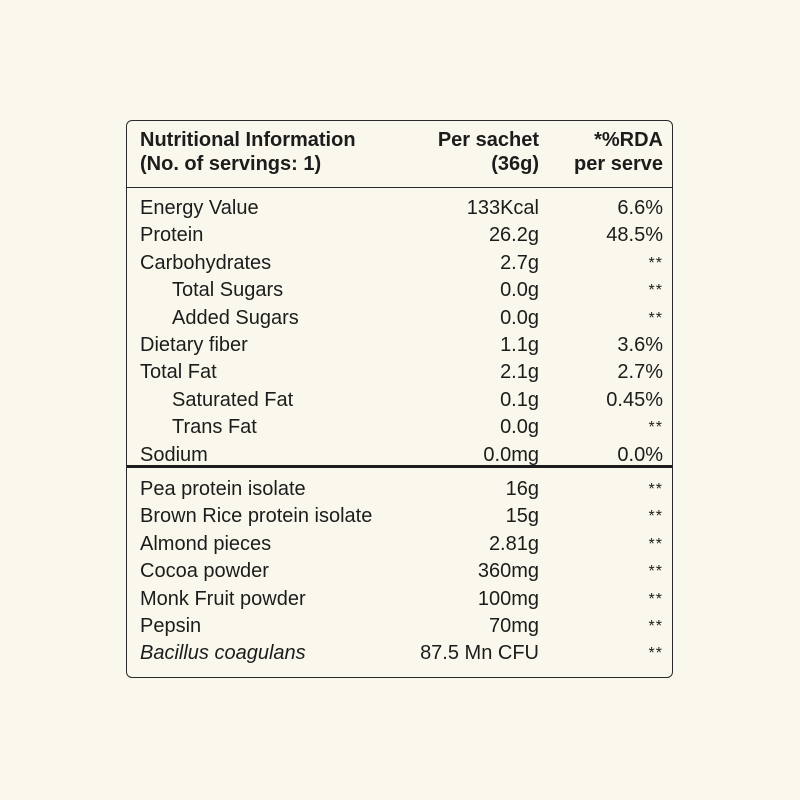  What do you see at coordinates (399, 571) in the screenshot?
I see `table-row: Cocoa powder 360mg **` at bounding box center [399, 571].